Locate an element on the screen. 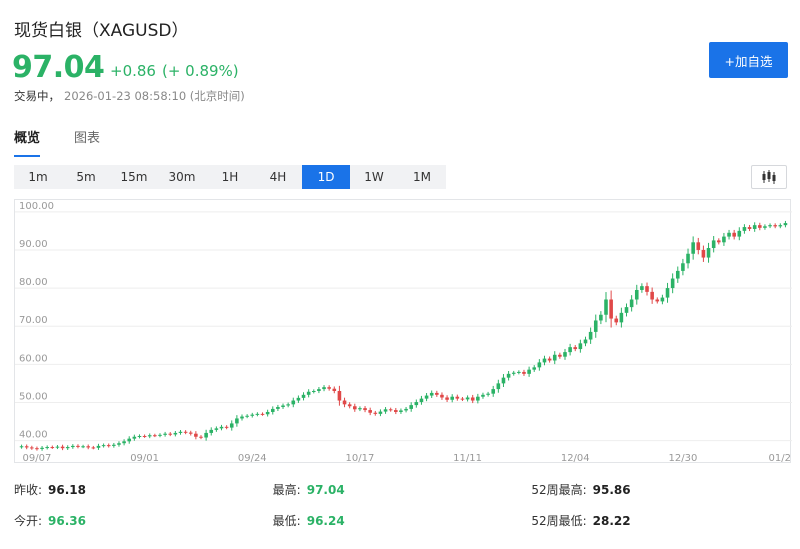 This screenshot has width=800, height=549. stat-52w-low: 52周最低: 28.22 is located at coordinates (581, 521).